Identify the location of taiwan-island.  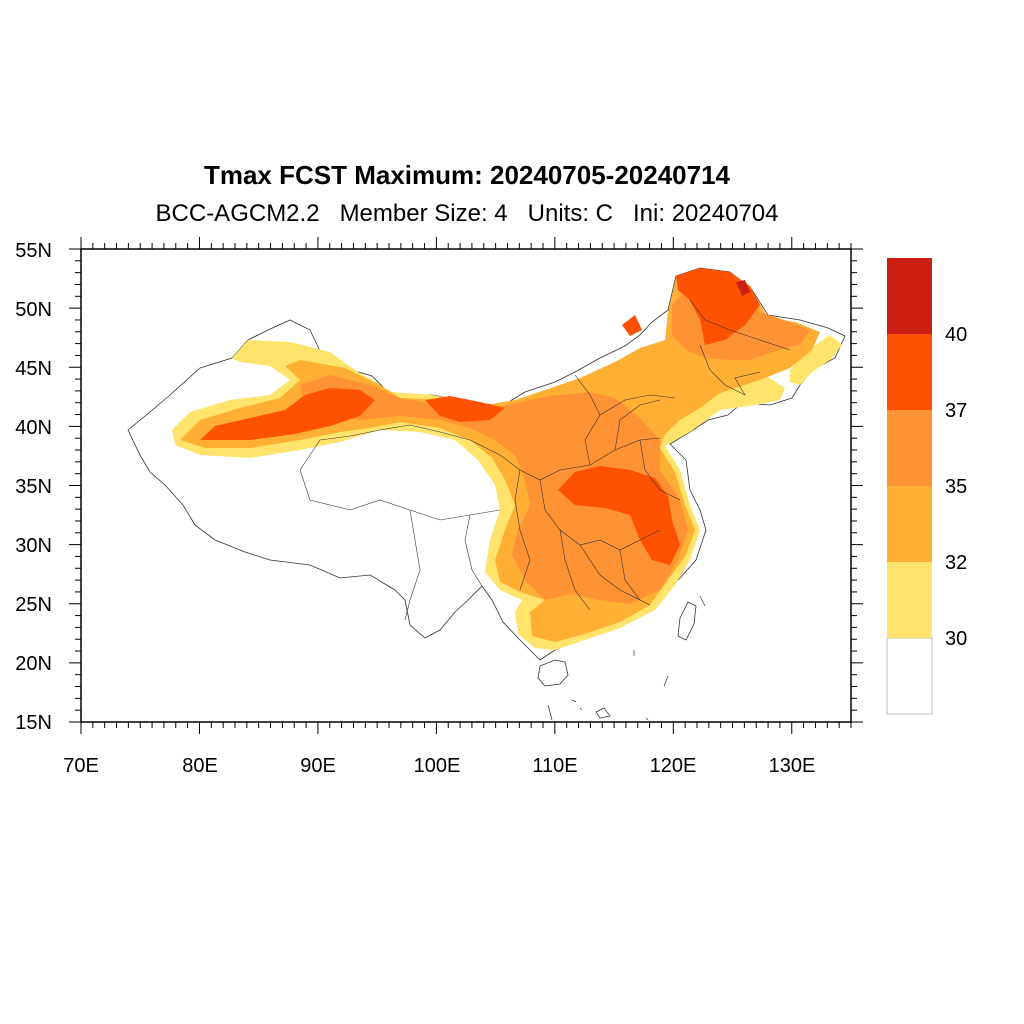
(687, 621).